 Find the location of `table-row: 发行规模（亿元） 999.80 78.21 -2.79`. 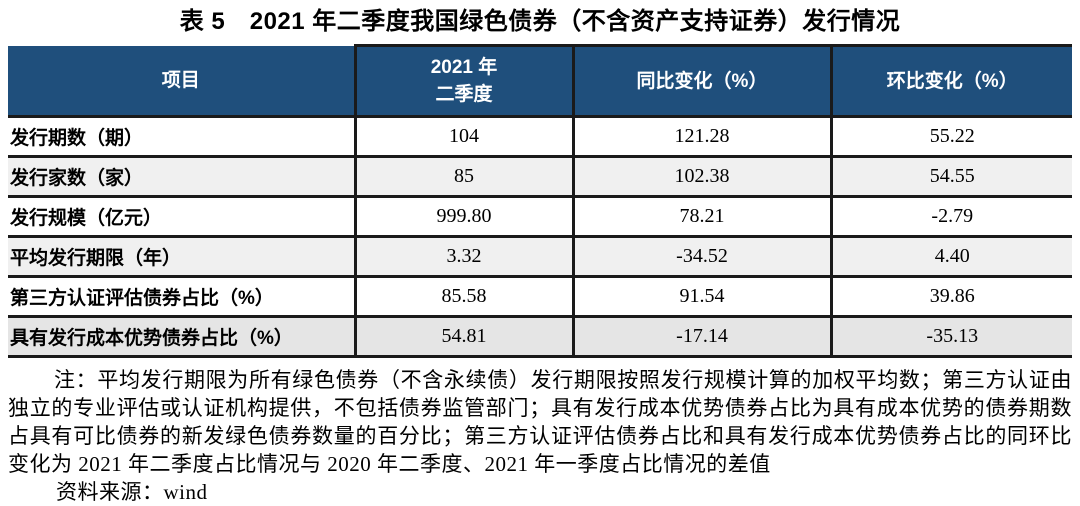

table-row: 发行规模（亿元） 999.80 78.21 -2.79 is located at coordinates (540, 217).